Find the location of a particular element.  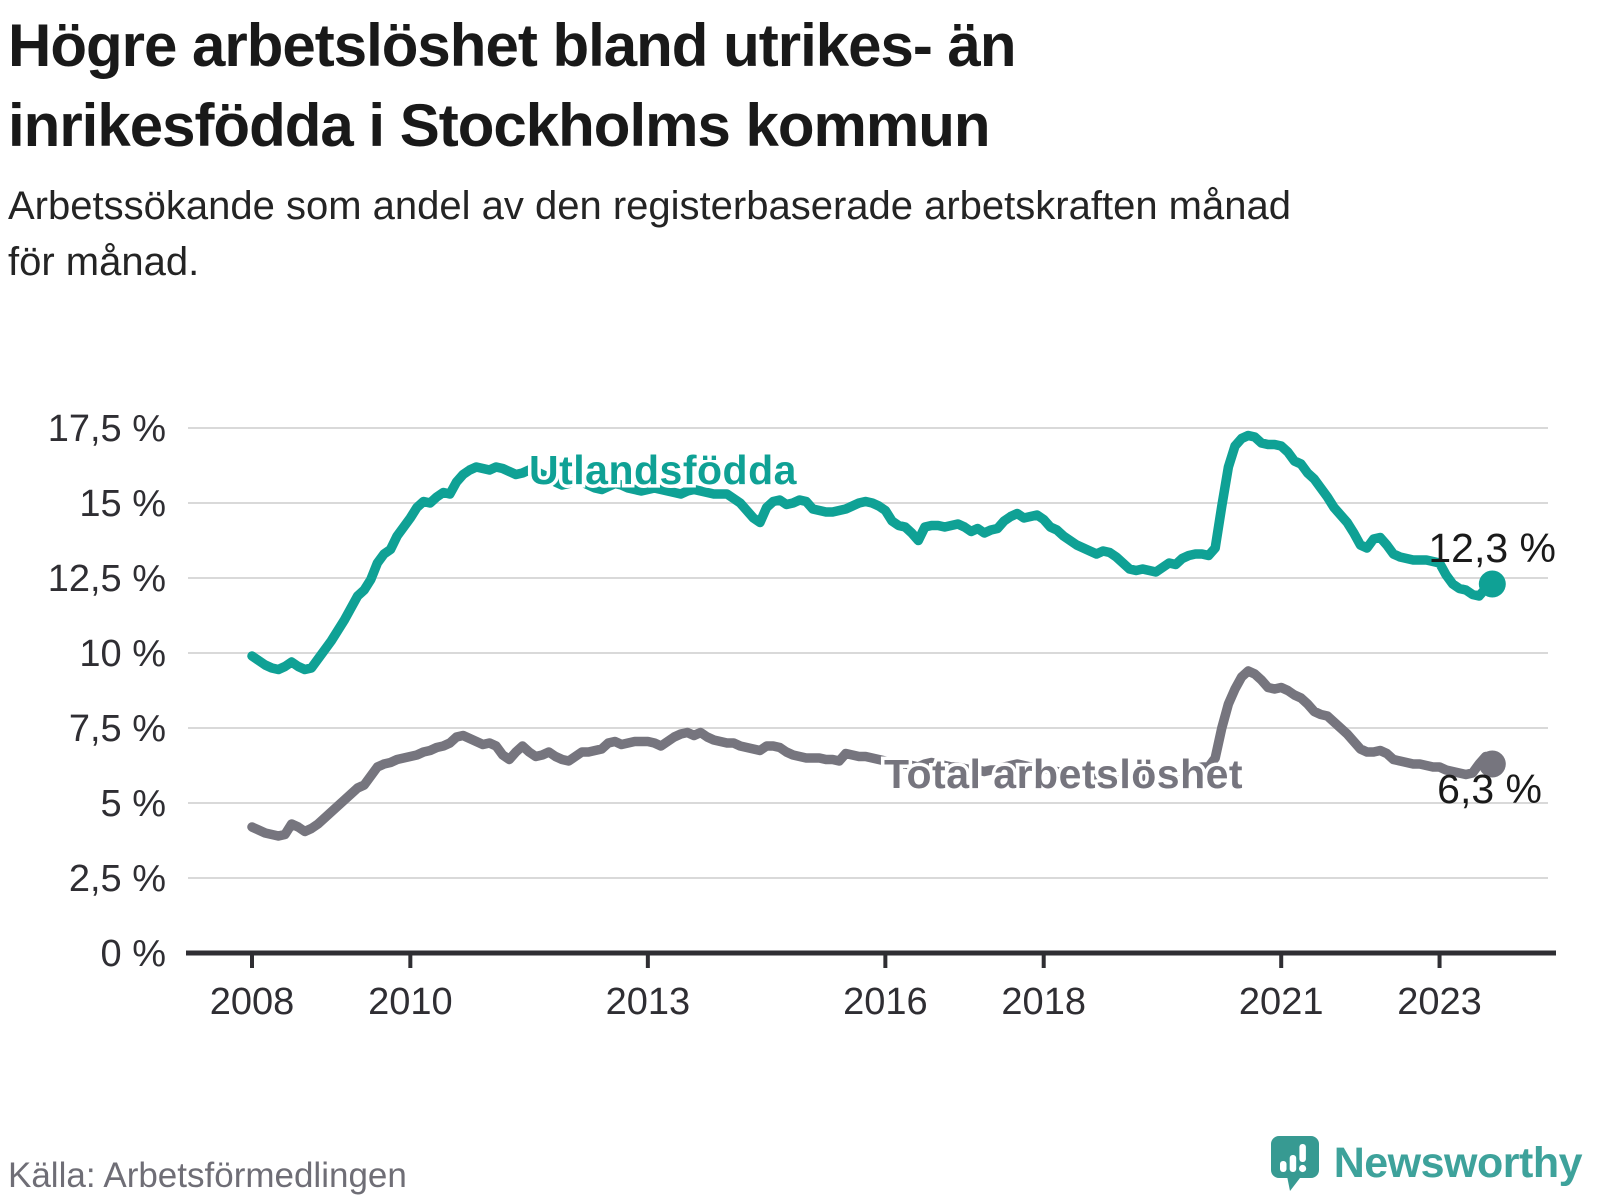

y-tick-label: 0 % is located at coordinates (133, 954).